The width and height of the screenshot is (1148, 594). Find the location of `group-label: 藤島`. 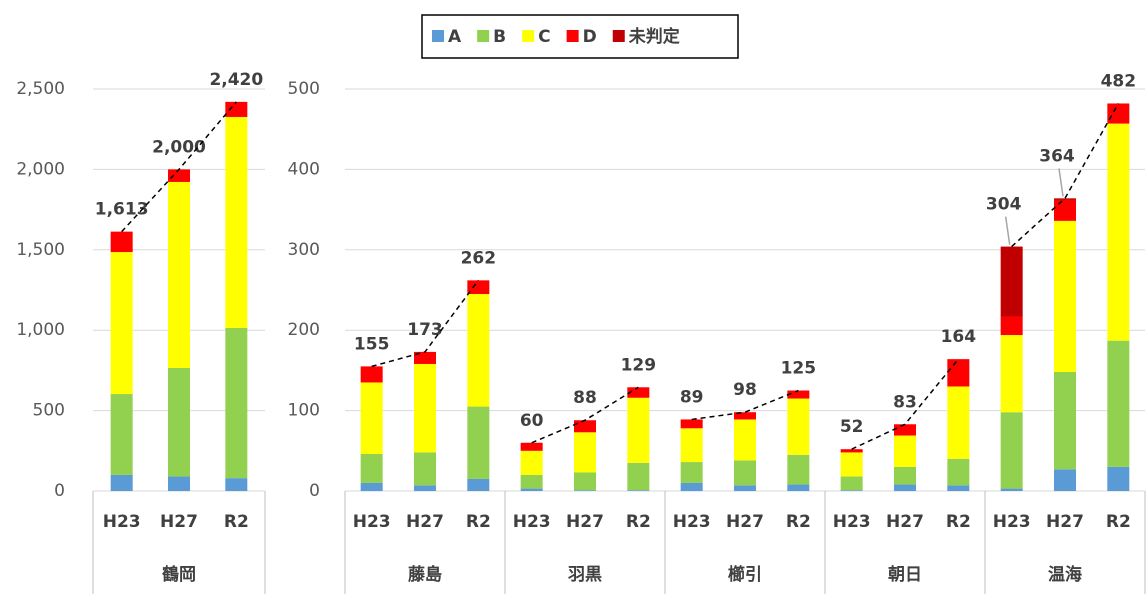

group-label: 藤島 is located at coordinates (425, 574).